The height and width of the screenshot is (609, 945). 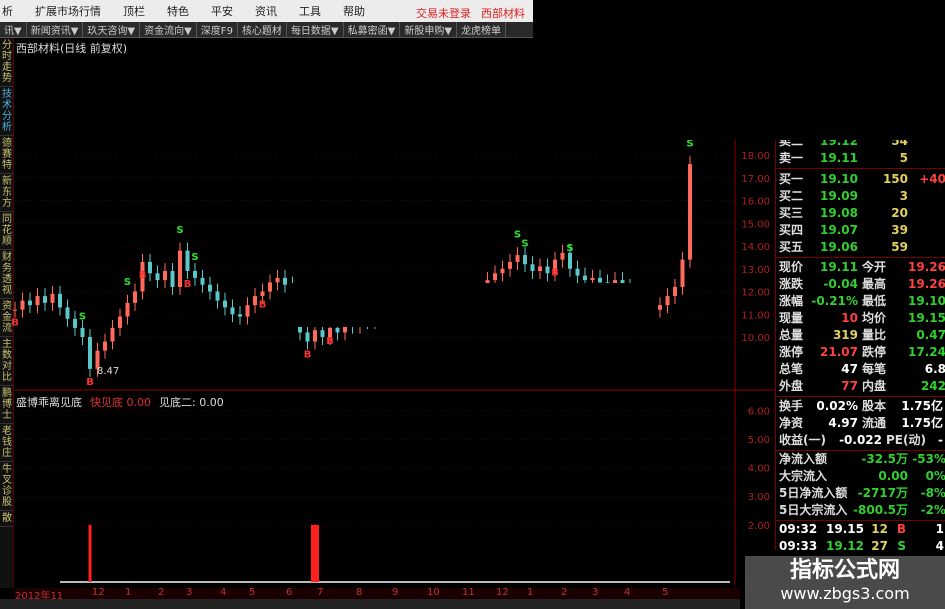 What do you see at coordinates (860, 386) in the screenshot?
I see `quote-row: 外盘 77 内盘 242` at bounding box center [860, 386].